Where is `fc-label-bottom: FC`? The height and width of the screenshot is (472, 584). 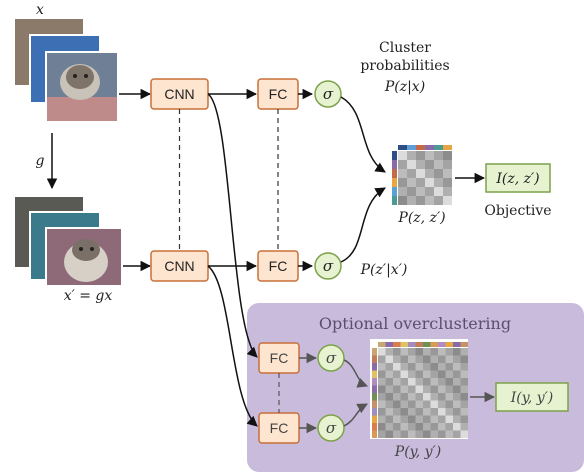
fc-label-bottom: FC is located at coordinates (278, 266).